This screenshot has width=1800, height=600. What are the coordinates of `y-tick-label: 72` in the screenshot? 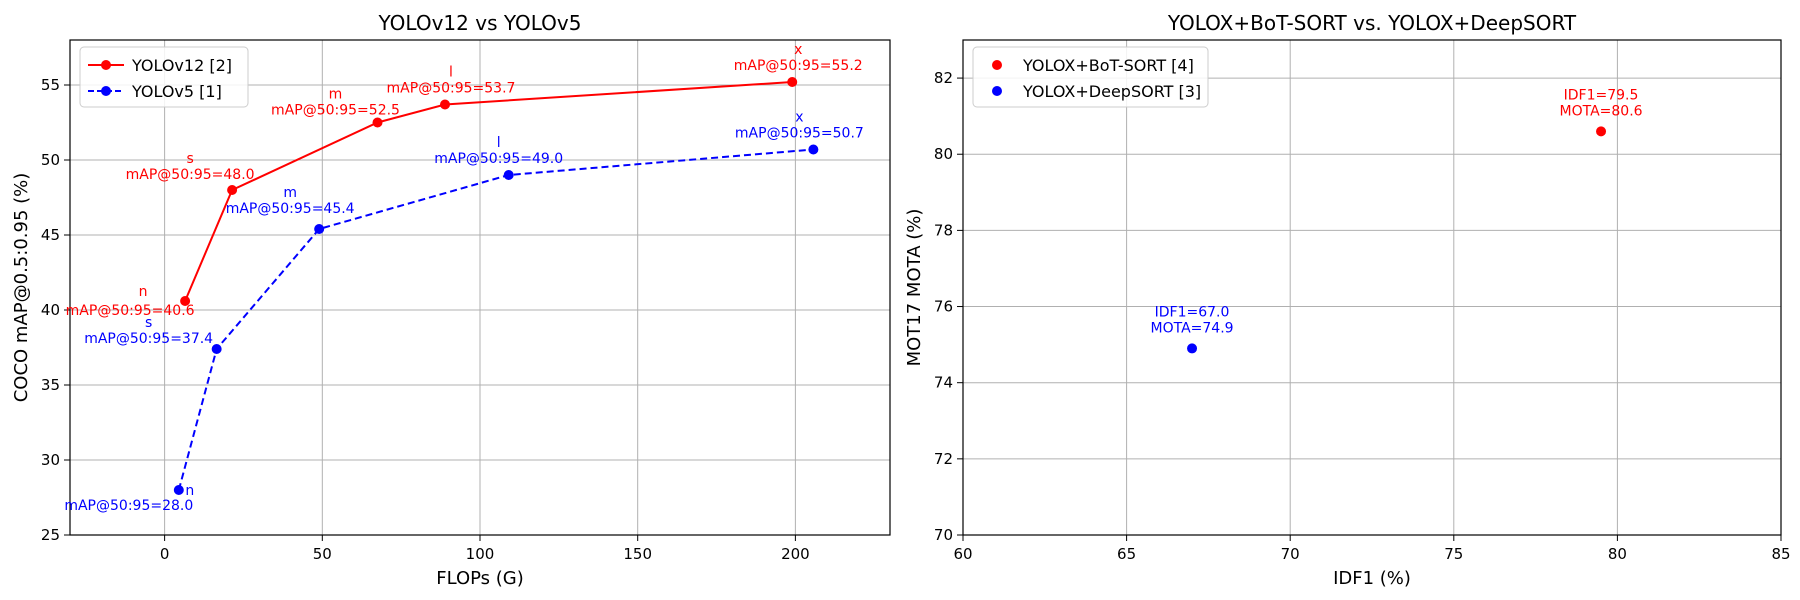 It's located at (943, 459).